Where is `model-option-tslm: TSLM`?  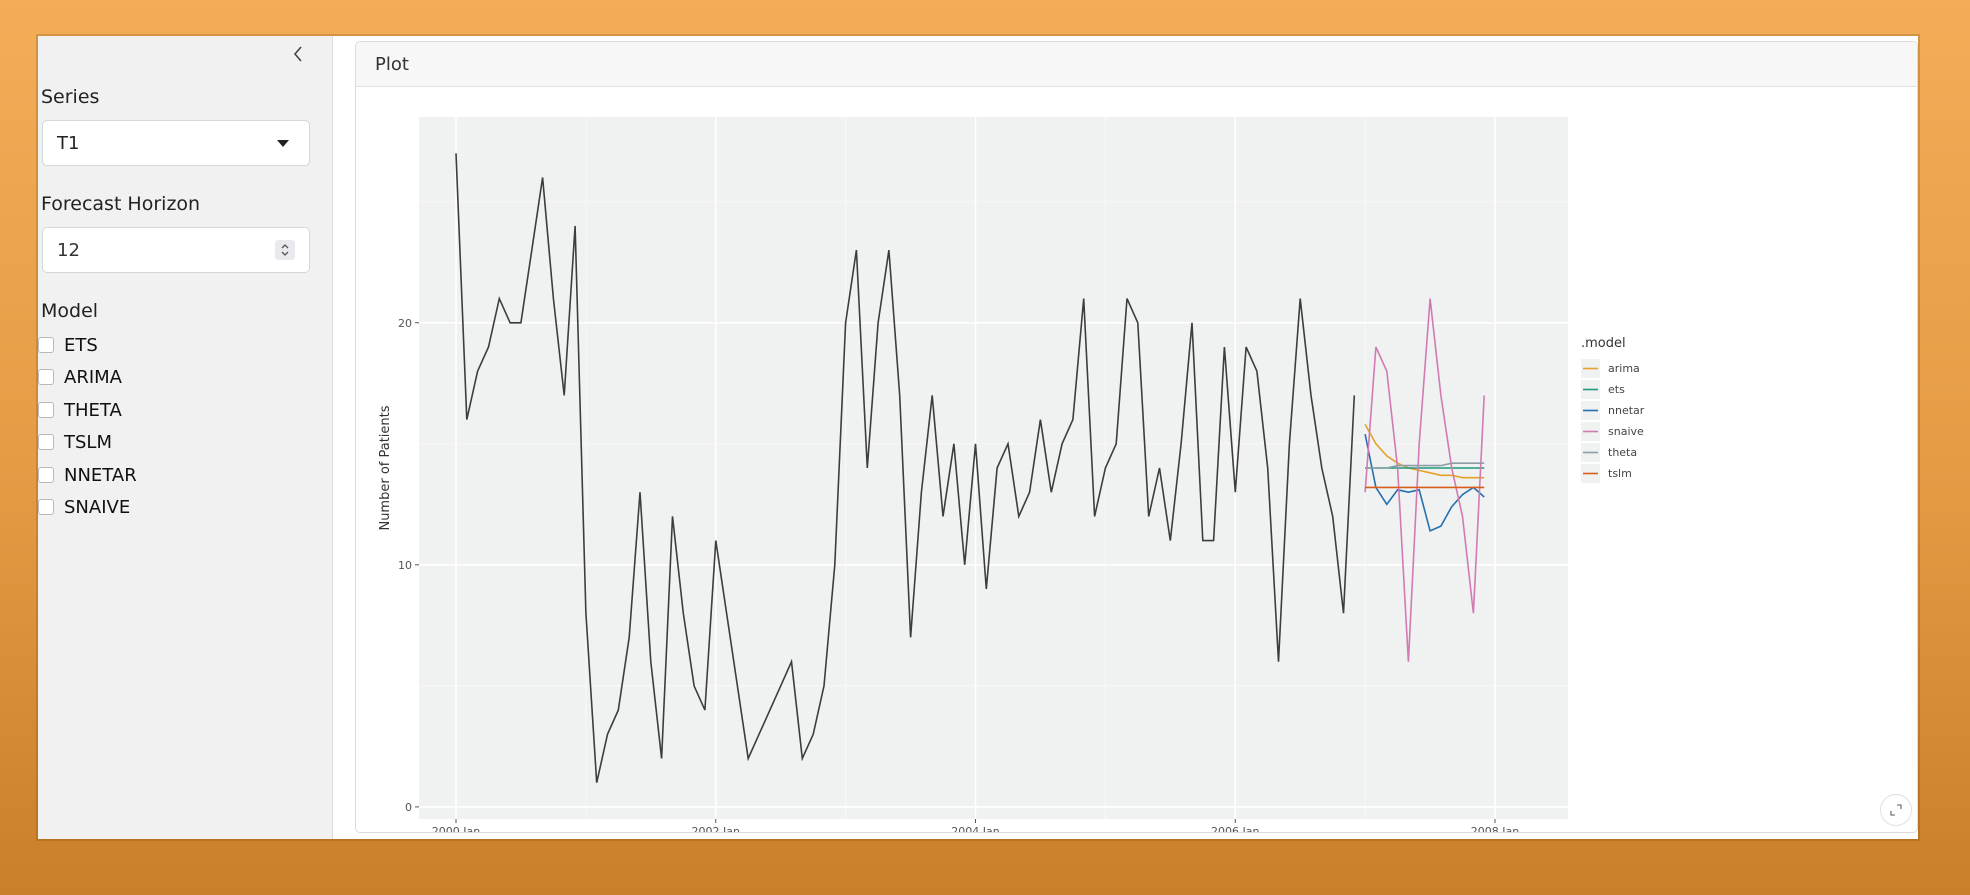
model-option-tslm: TSLM is located at coordinates (75, 442).